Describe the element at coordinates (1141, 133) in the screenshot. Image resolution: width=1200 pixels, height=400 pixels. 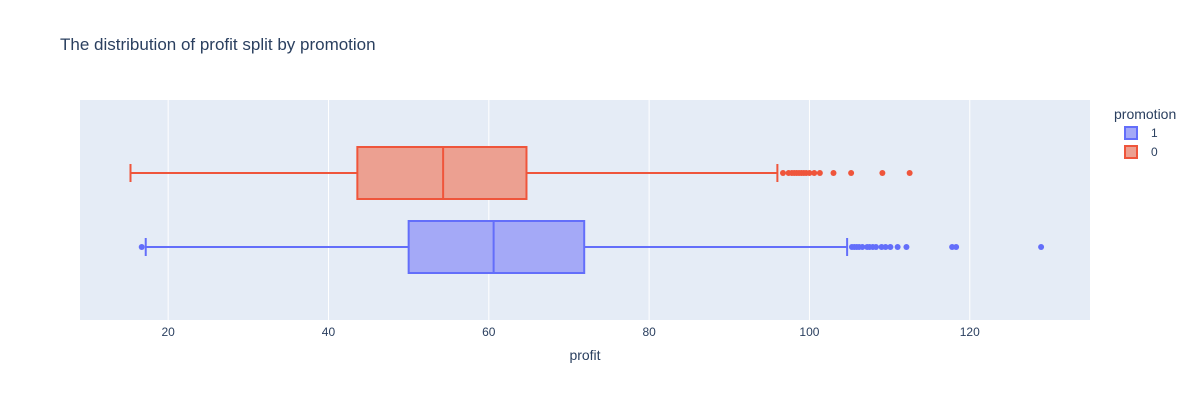
I see `legend-item-1: 1` at that location.